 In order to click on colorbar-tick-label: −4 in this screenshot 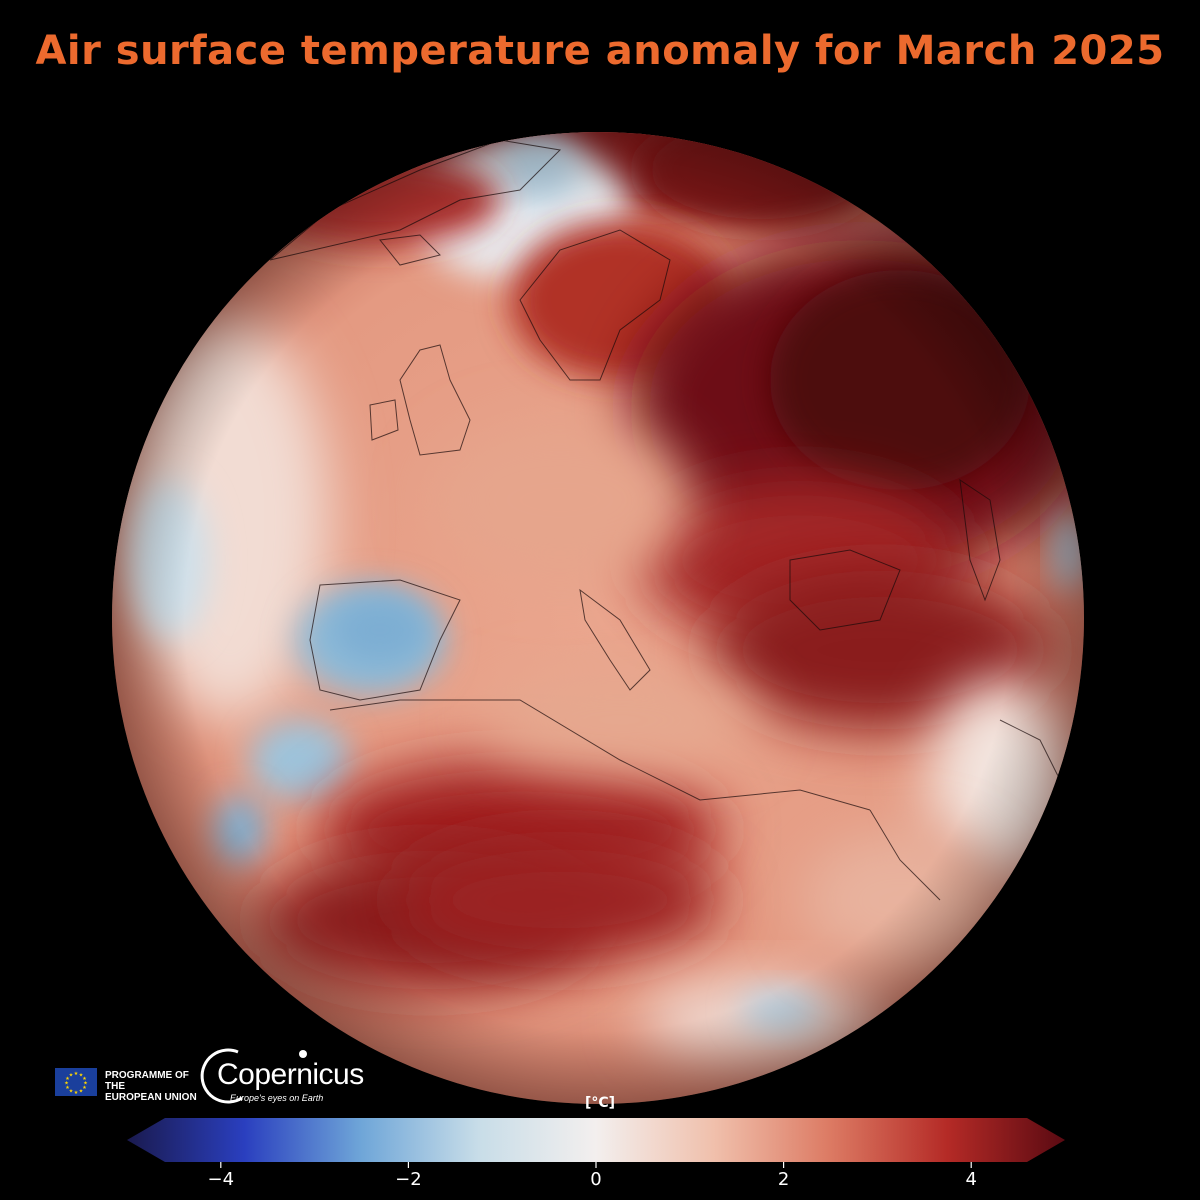, I will do `click(221, 1179)`.